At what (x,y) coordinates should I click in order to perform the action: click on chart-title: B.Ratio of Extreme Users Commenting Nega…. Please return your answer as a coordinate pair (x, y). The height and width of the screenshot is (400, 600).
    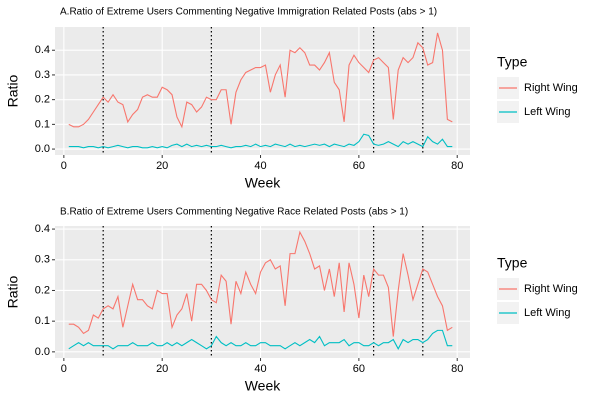
    Looking at the image, I should click on (234, 212).